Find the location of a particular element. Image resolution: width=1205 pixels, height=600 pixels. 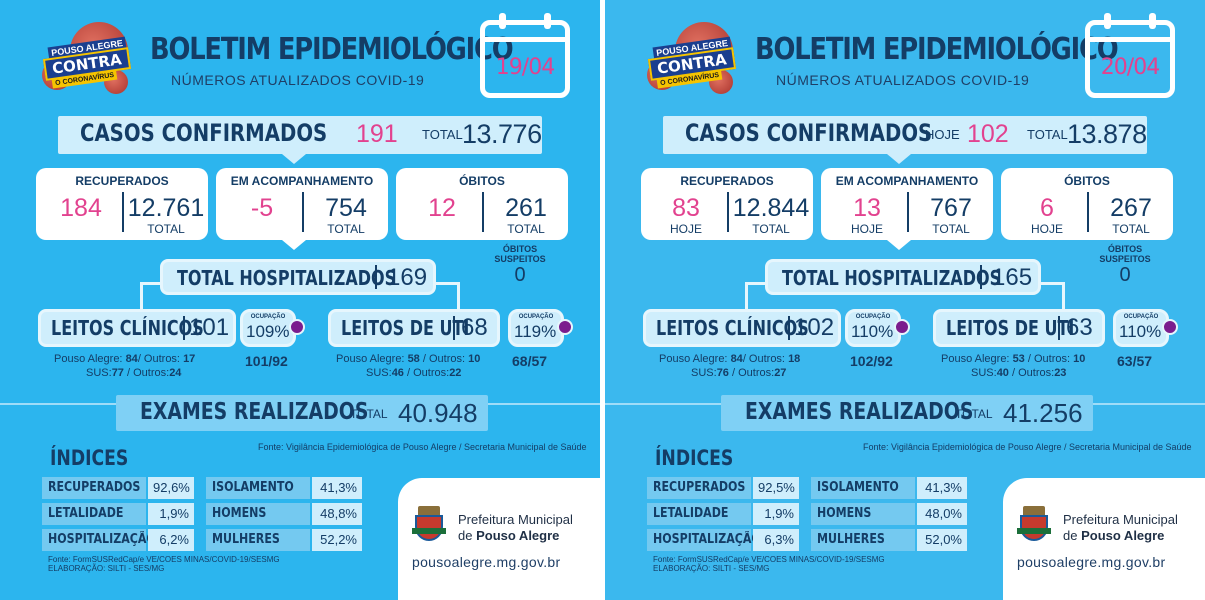

casos-total-value: 13.878 is located at coordinates (1107, 134).